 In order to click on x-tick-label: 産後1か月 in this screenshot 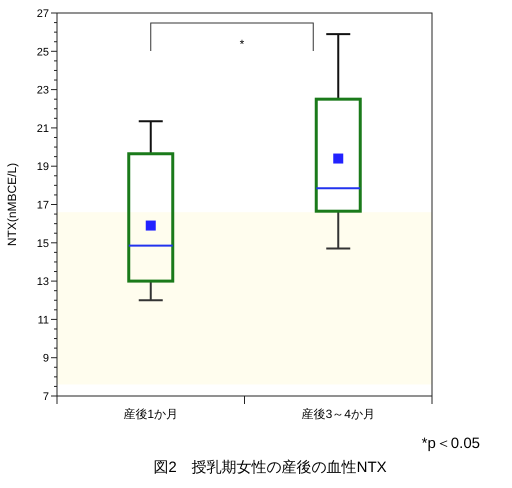, I will do `click(150, 414)`.